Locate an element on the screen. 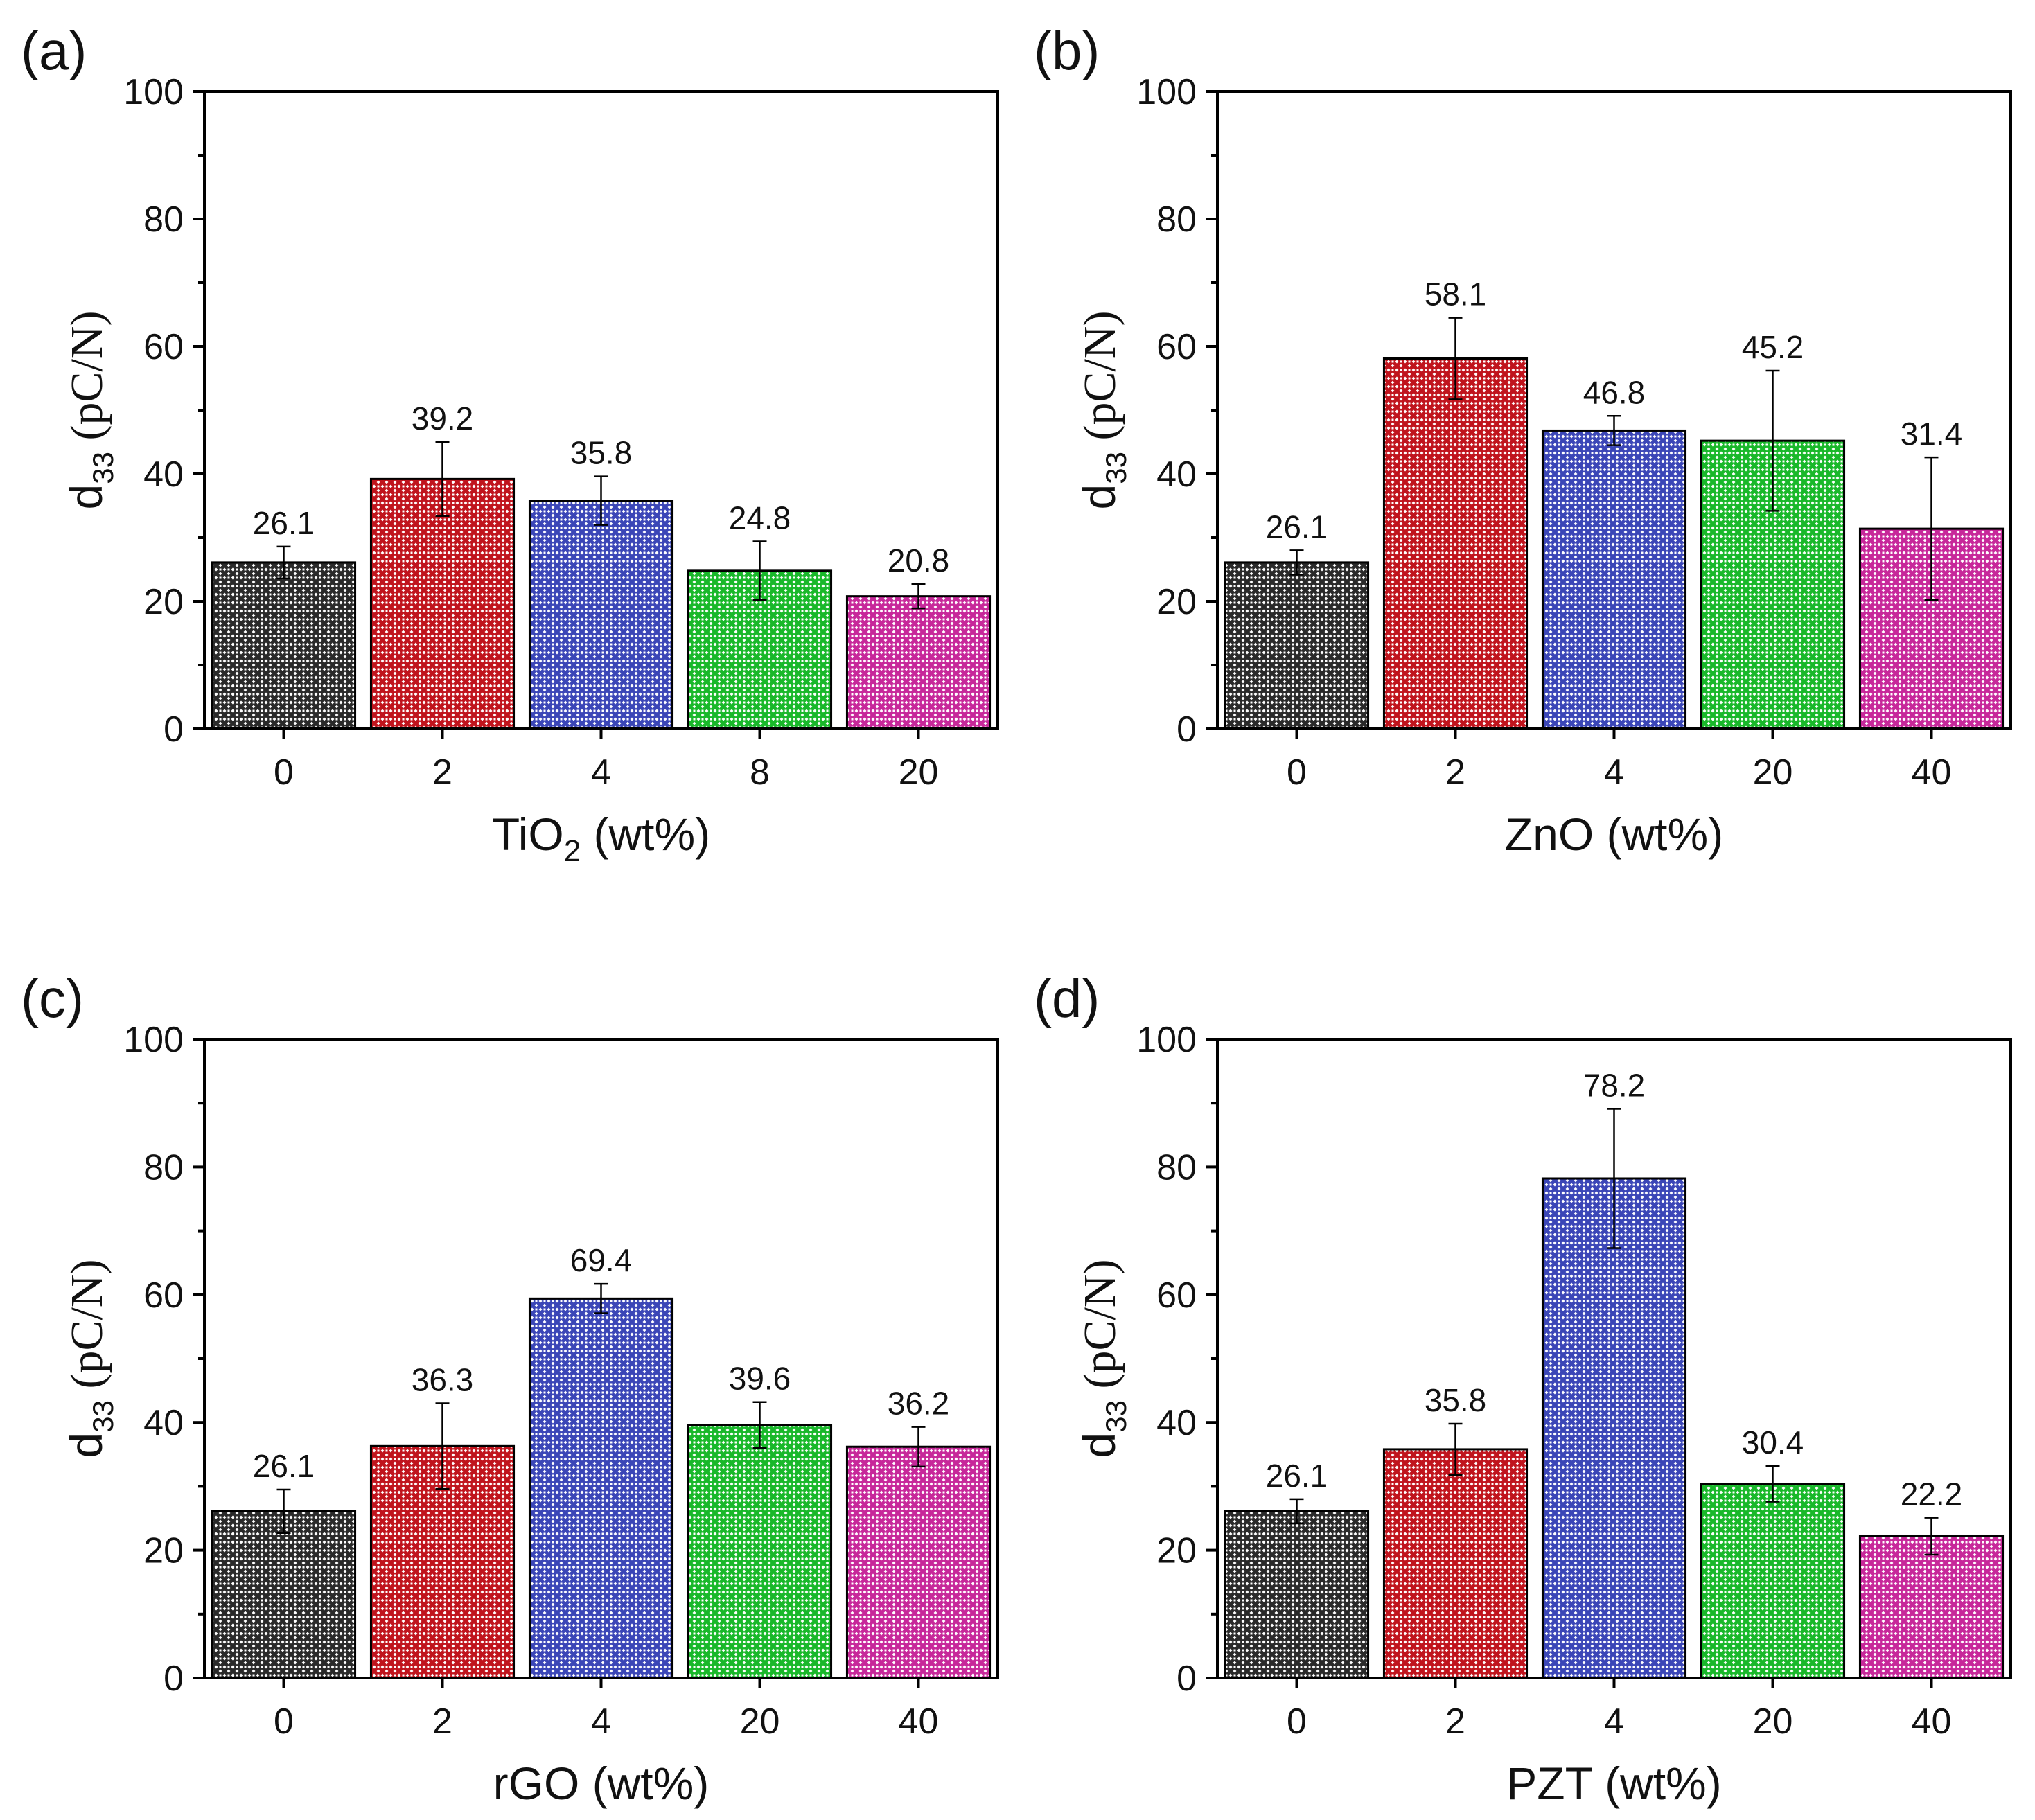 Image resolution: width=2035 pixels, height=1820 pixels. data-label: 20.8 is located at coordinates (919, 560).